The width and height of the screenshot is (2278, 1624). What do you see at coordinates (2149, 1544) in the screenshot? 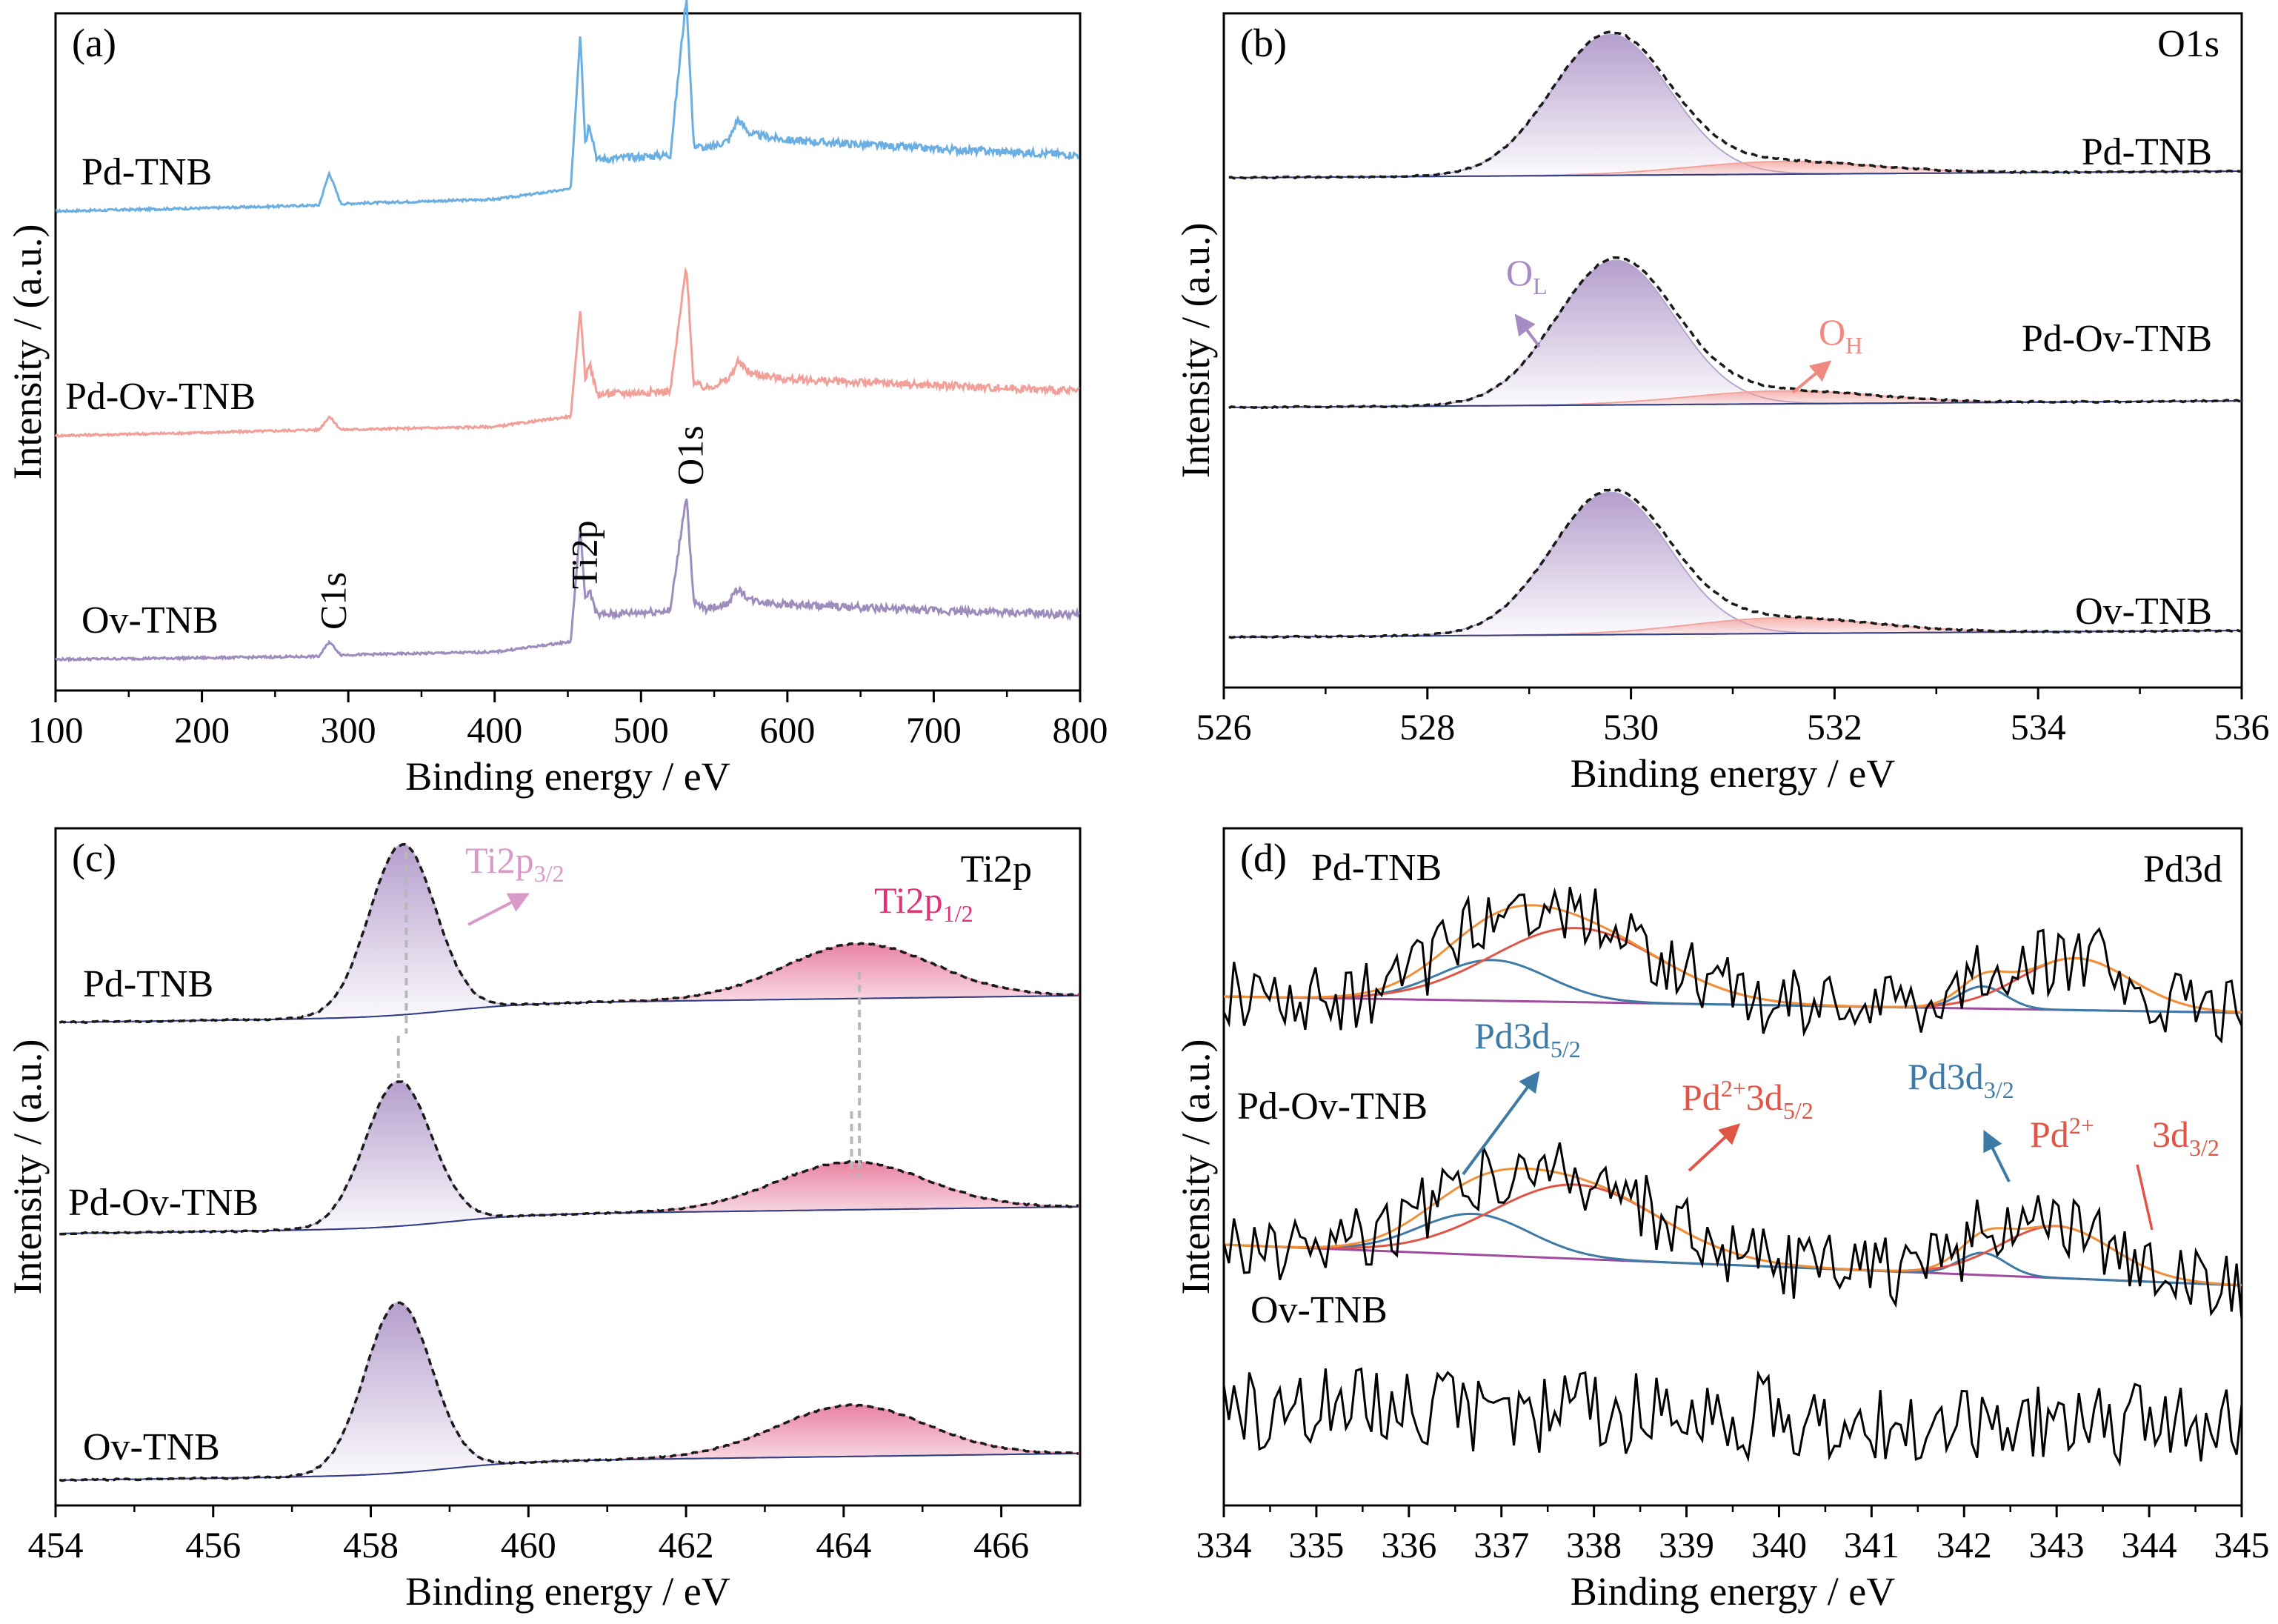
I see `panel-d-xtick-label: 344` at bounding box center [2149, 1544].